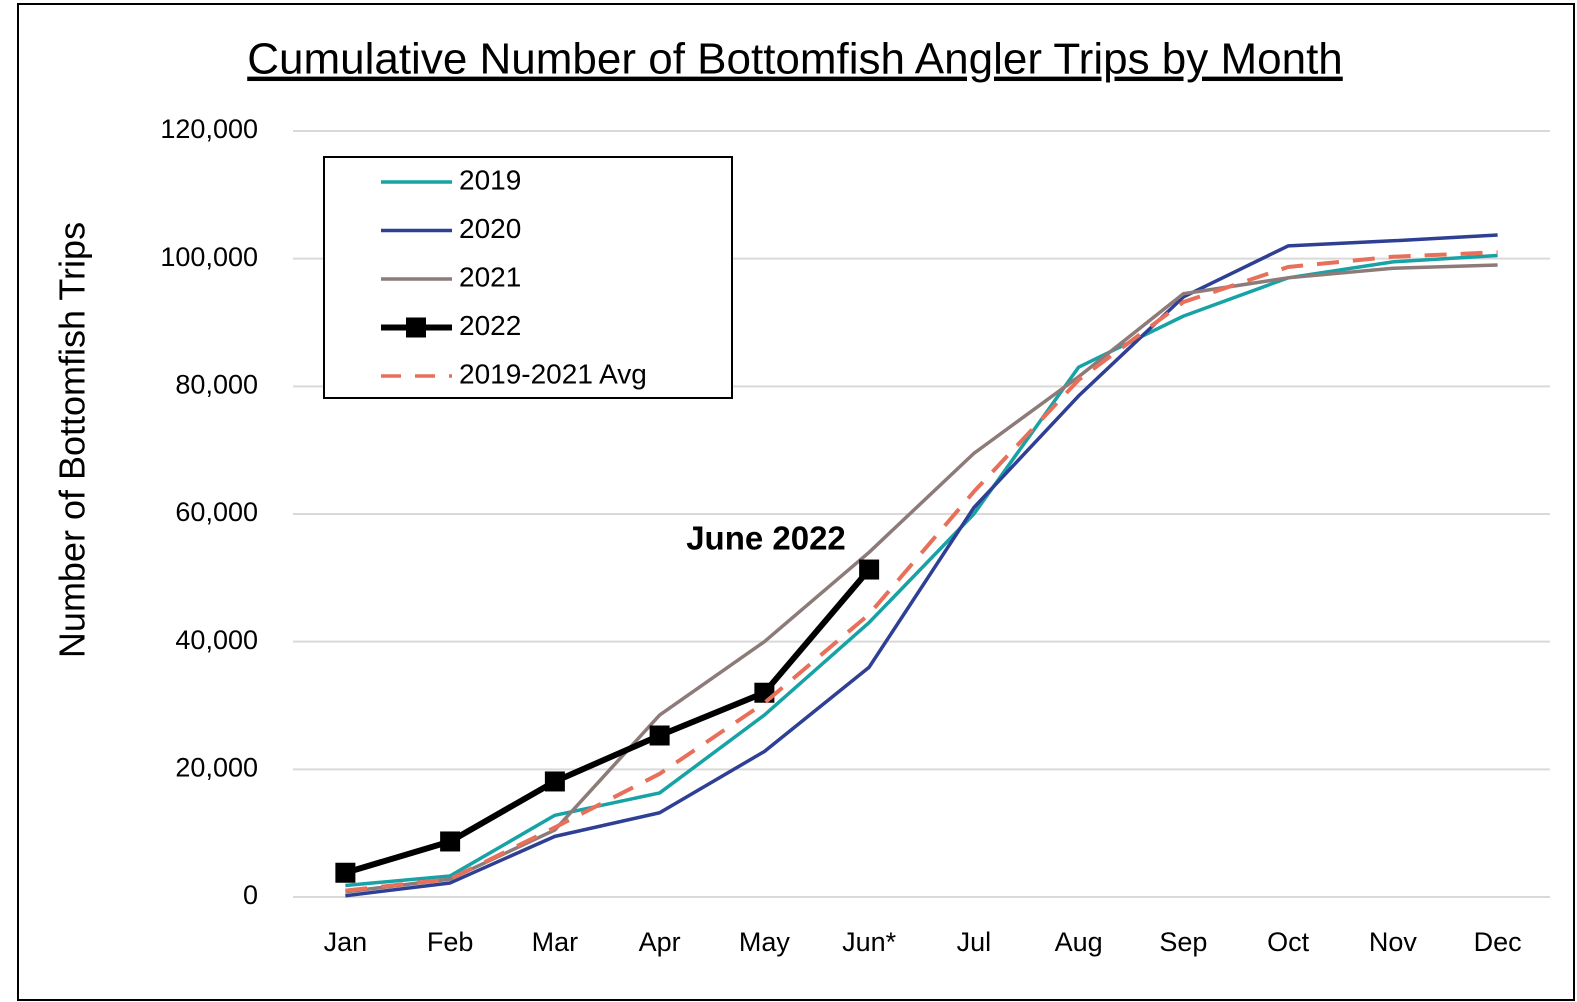 This screenshot has width=1577, height=1002. What do you see at coordinates (1079, 942) in the screenshot?
I see `x-tick-label: Aug` at bounding box center [1079, 942].